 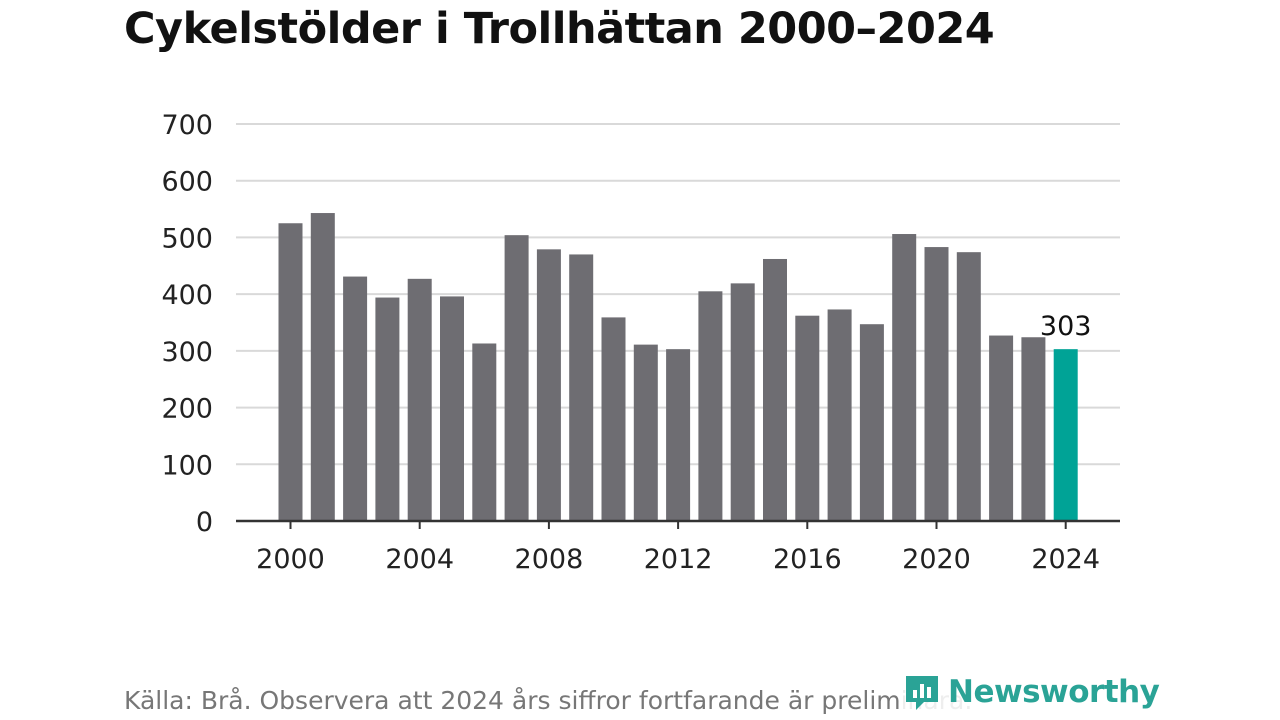 What do you see at coordinates (645, 432) in the screenshot?
I see `bar-2011` at bounding box center [645, 432].